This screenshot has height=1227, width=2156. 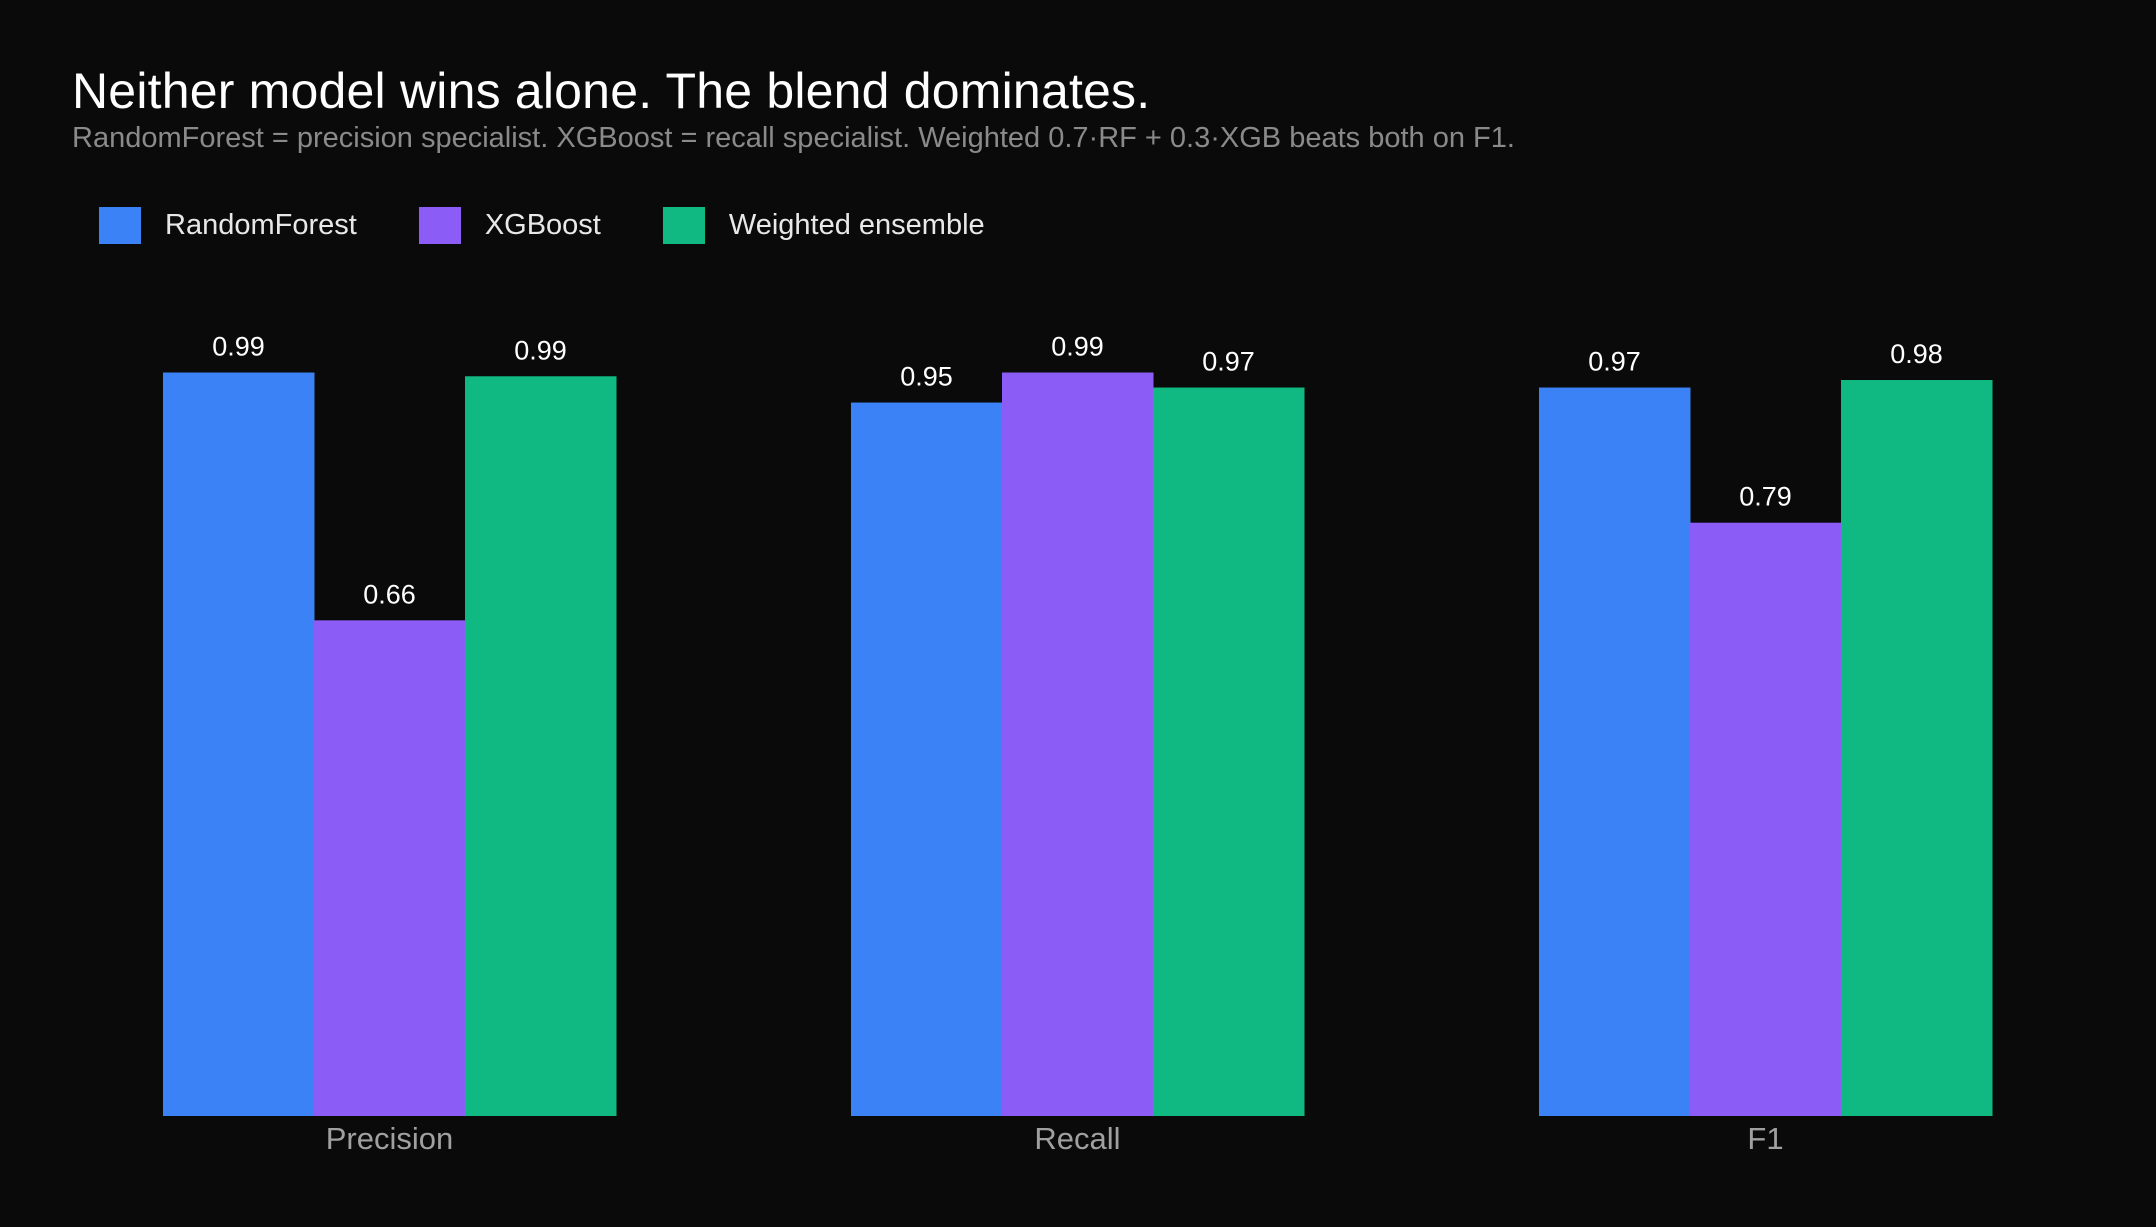 What do you see at coordinates (1916, 354) in the screenshot?
I see `data-label-weighted-ensemble-f1: 0.98` at bounding box center [1916, 354].